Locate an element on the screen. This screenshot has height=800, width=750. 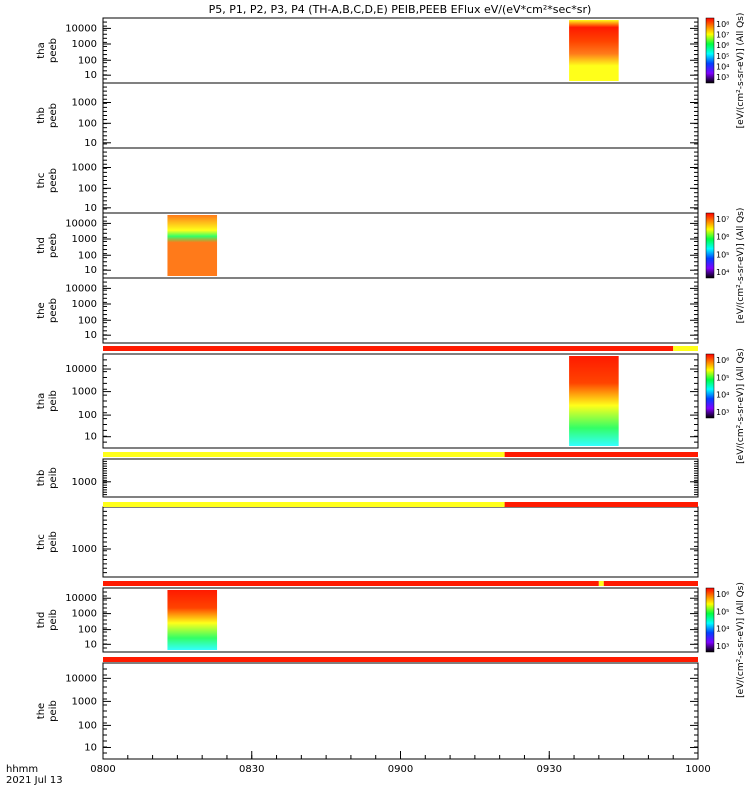
mode-bar-thd_peib is located at coordinates (400, 659).